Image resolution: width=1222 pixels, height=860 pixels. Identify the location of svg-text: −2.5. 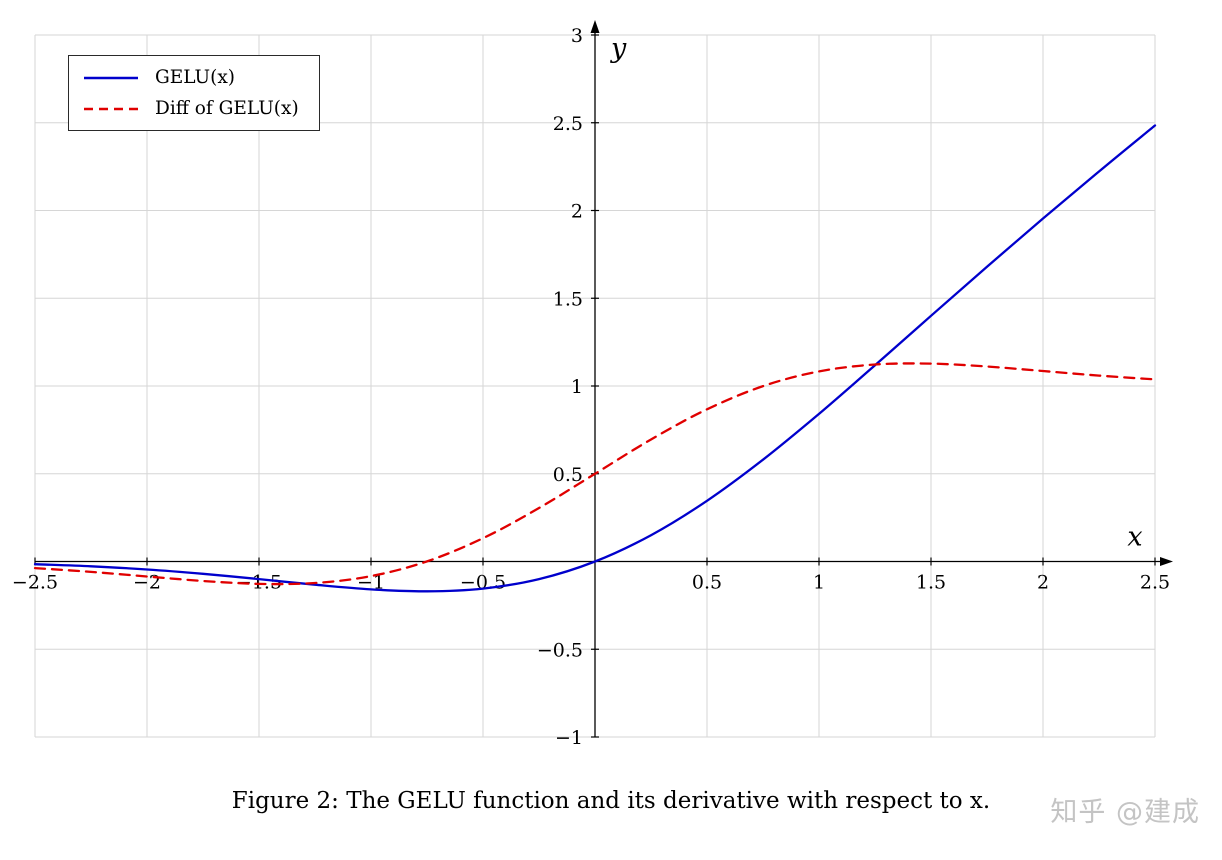
(35, 583).